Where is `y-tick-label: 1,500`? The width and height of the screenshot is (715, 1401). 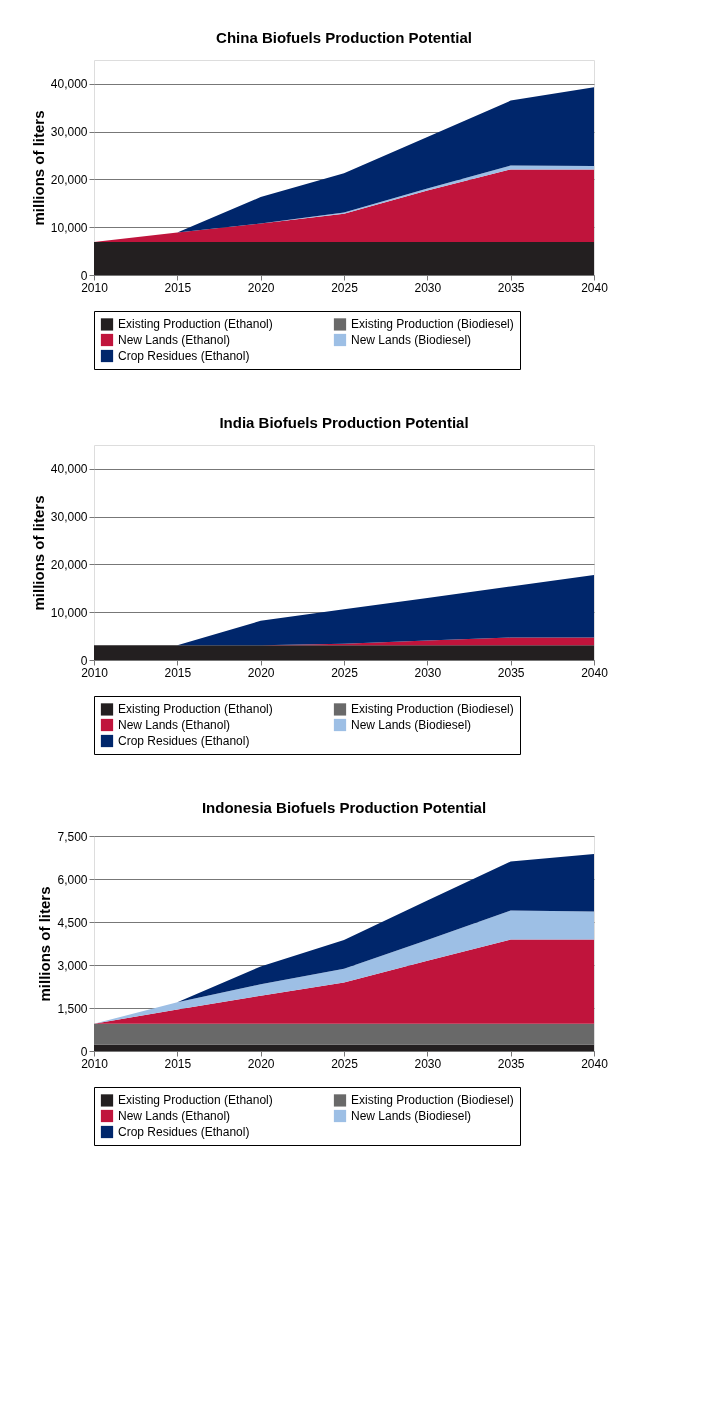
y-tick-label: 1,500 is located at coordinates (72, 1008).